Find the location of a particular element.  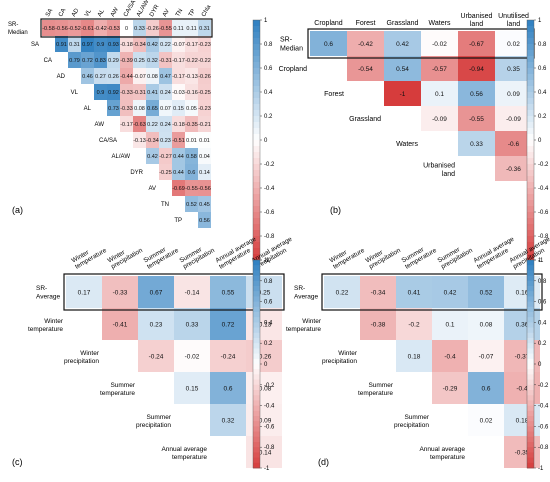

cell-value-label: 0 is located at coordinates (126, 29).